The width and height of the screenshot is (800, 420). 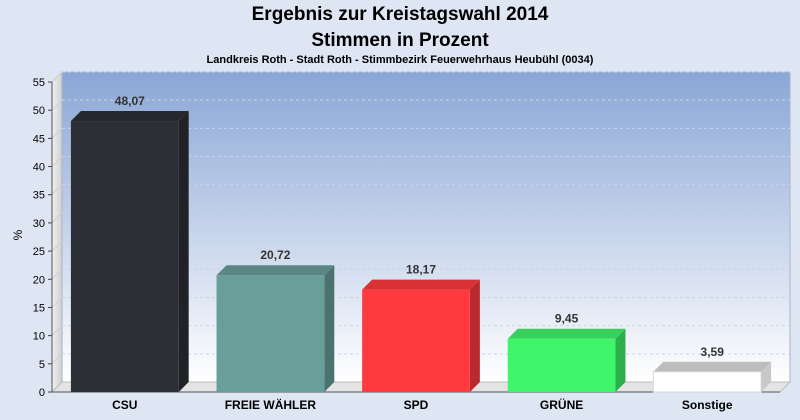 What do you see at coordinates (421, 270) in the screenshot?
I see `bar-value-label: 18,17` at bounding box center [421, 270].